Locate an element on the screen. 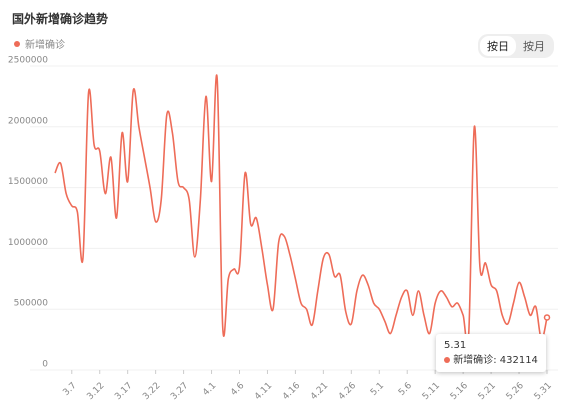 The width and height of the screenshot is (575, 412). chart-title: 国外新增确诊趋势 is located at coordinates (60, 19).